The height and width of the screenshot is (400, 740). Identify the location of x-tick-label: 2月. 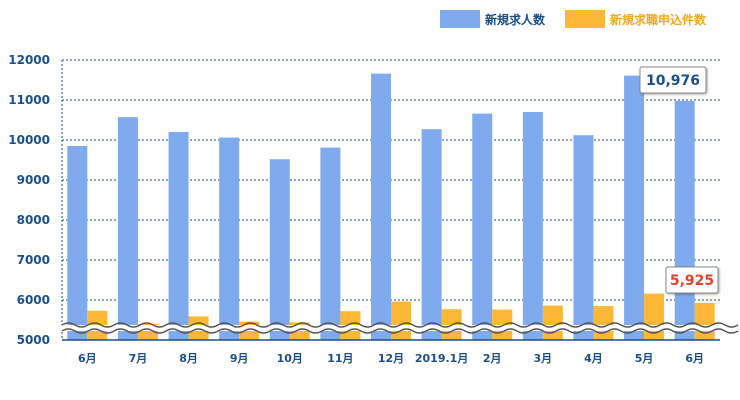
(492, 358).